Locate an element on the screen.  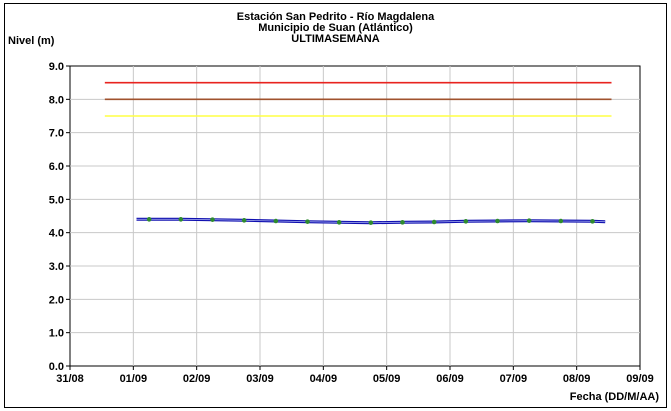
chart-title: Estación San Pedrito - Río Magdalena is located at coordinates (335, 17).